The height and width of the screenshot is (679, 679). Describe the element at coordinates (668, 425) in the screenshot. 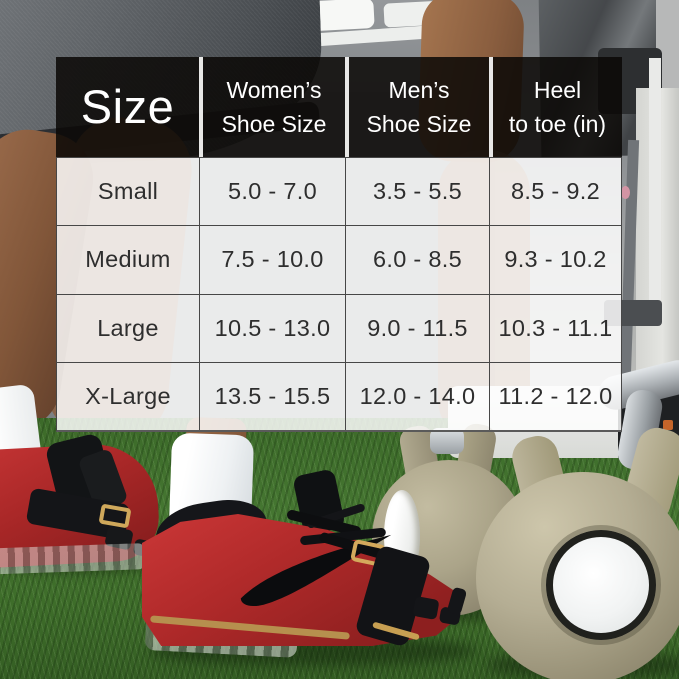

I see `equipment-logo` at that location.